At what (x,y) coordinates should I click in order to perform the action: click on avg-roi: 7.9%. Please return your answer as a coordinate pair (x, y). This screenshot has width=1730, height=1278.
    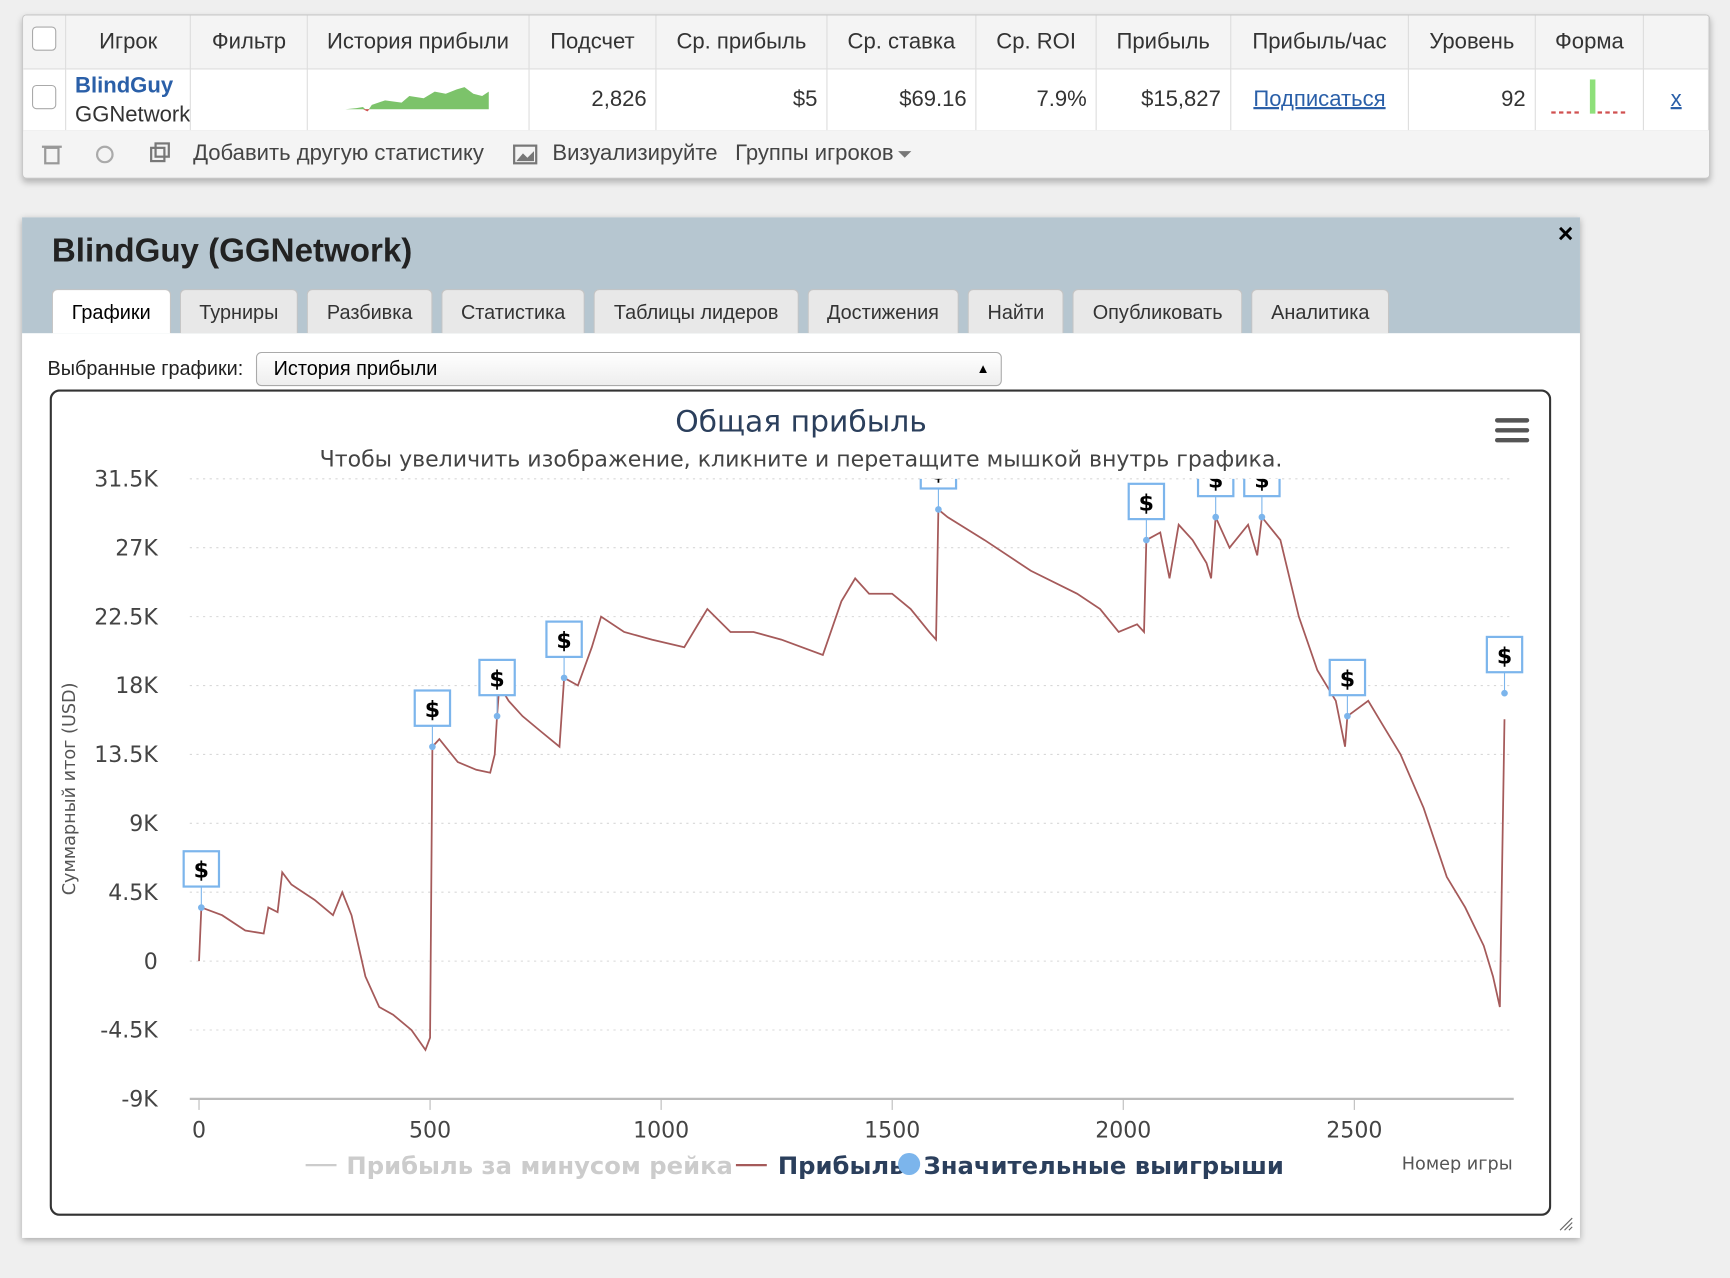
    Looking at the image, I should click on (1036, 100).